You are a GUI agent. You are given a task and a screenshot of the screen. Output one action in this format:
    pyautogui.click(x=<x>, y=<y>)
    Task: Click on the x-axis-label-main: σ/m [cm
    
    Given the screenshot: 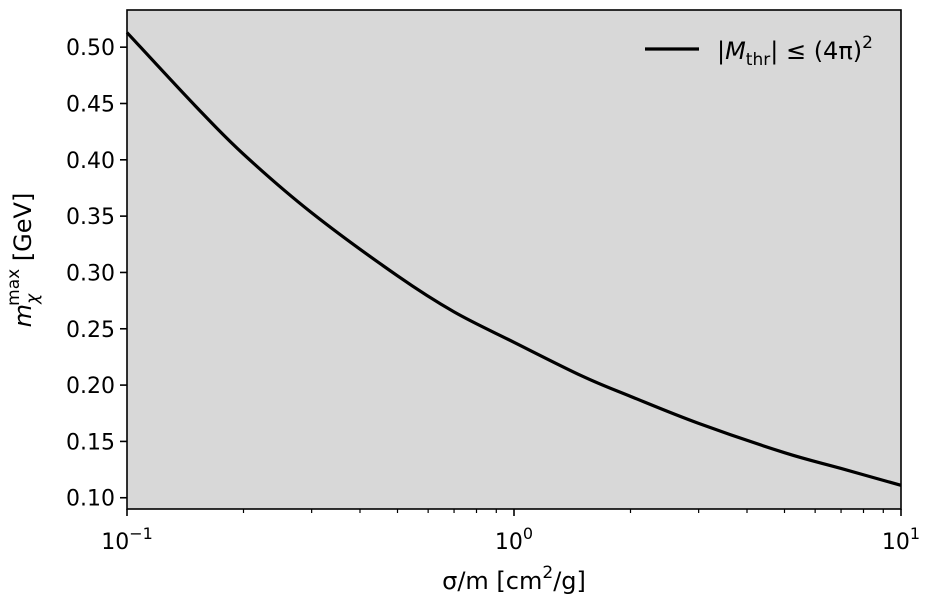 What is the action you would take?
    pyautogui.click(x=492, y=581)
    